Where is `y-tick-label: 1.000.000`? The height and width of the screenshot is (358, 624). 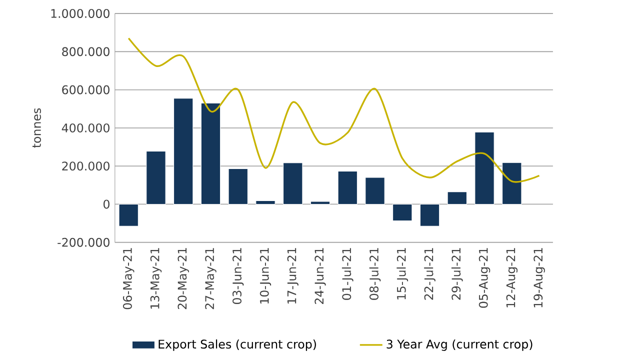 y-tick-label: 1.000.000 is located at coordinates (80, 13).